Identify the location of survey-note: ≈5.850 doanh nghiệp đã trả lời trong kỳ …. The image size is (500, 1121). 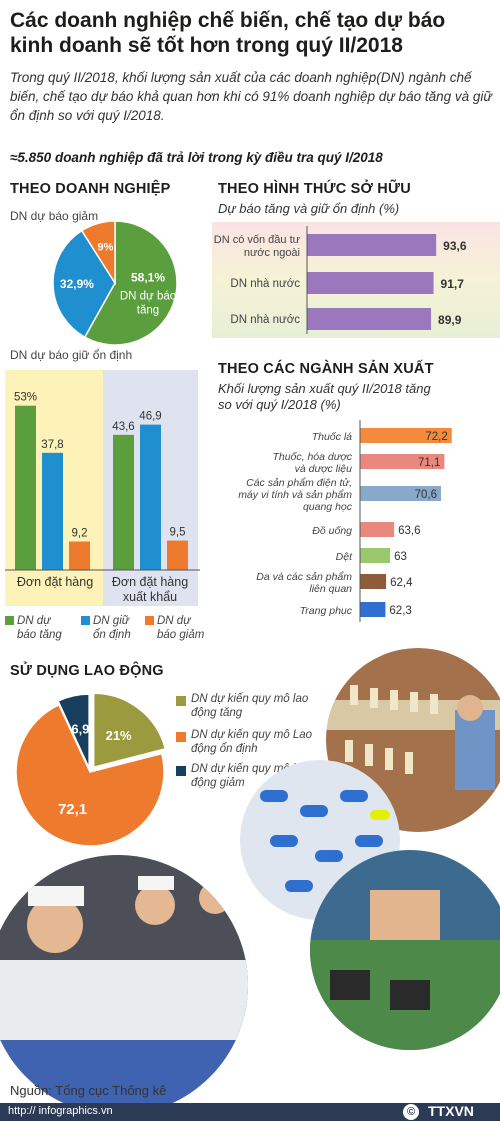
(196, 157).